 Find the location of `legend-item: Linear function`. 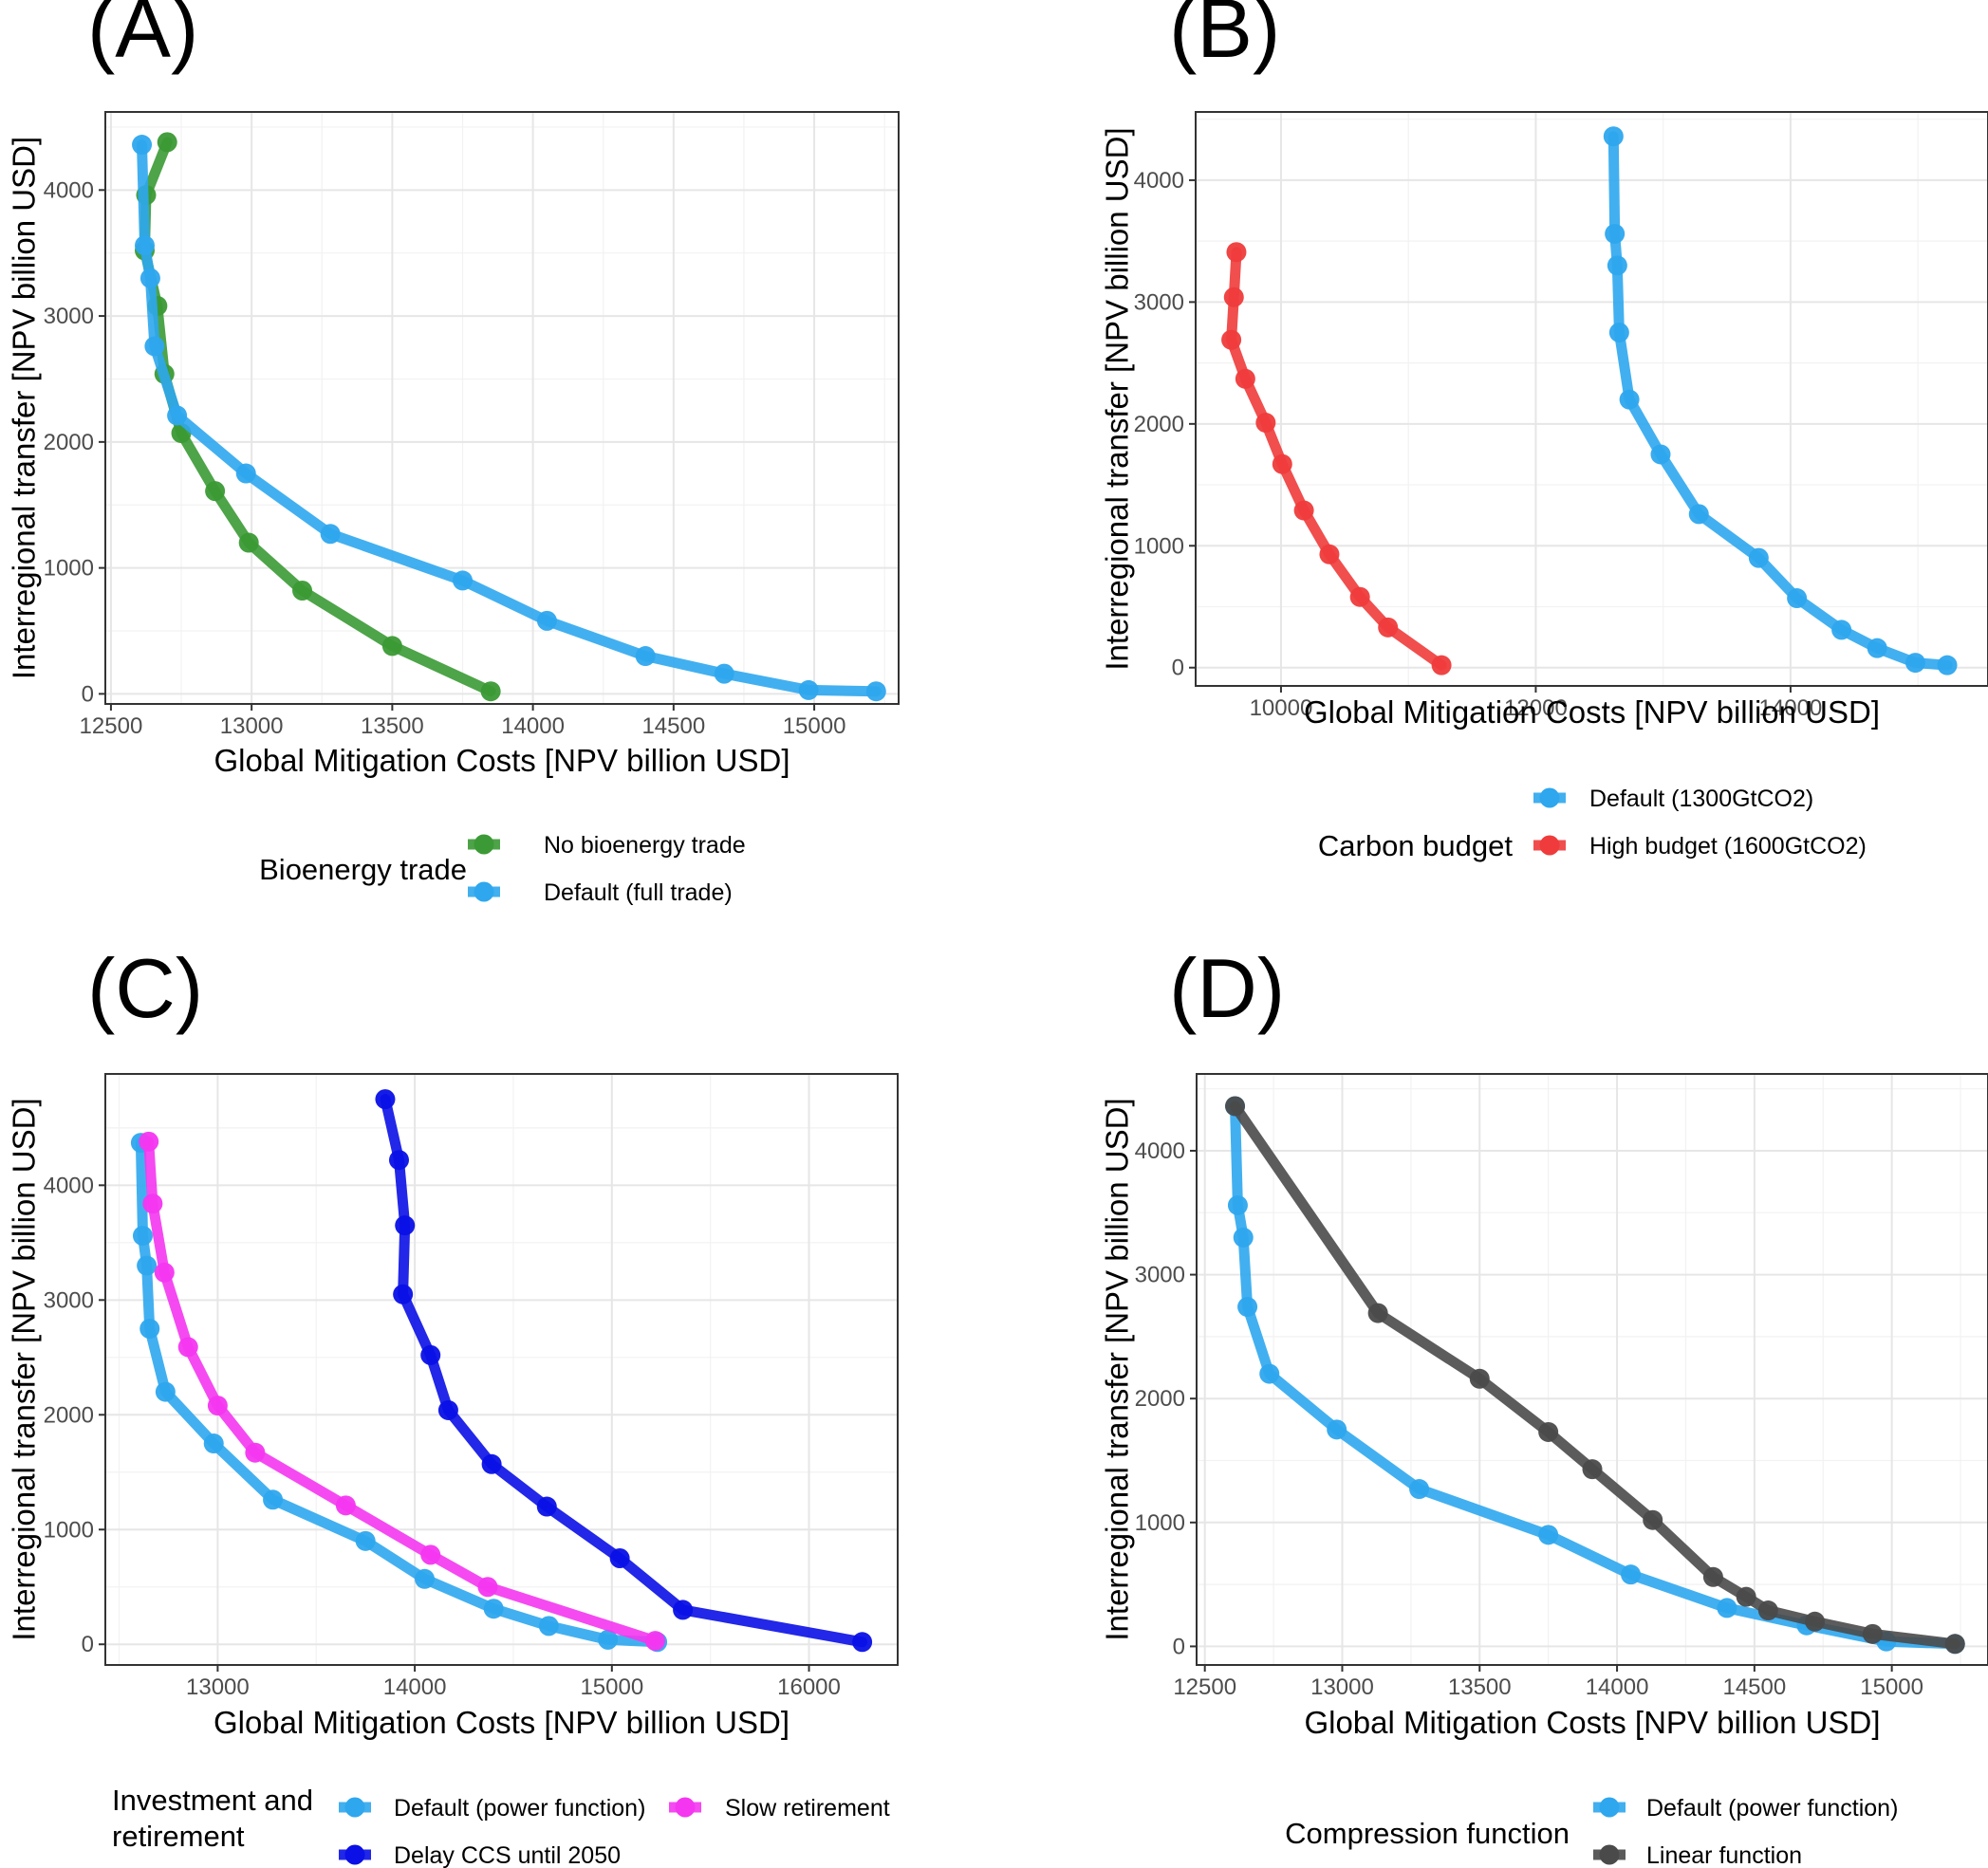

legend-item: Linear function is located at coordinates (1697, 1855).